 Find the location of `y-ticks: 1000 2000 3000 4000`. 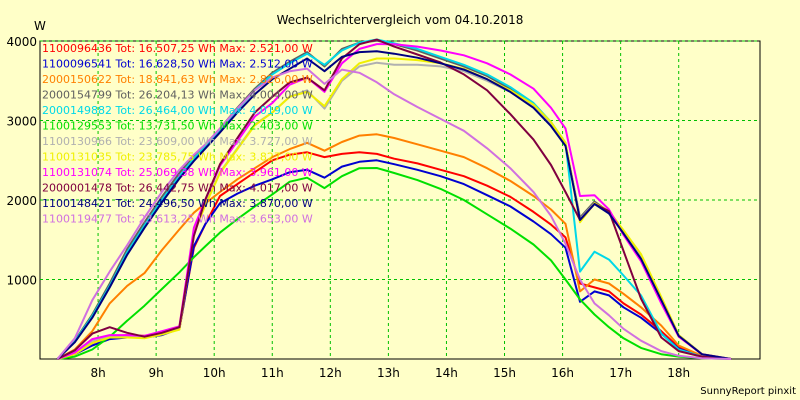

y-ticks: 1000 2000 3000 4000 is located at coordinates (21, 161).